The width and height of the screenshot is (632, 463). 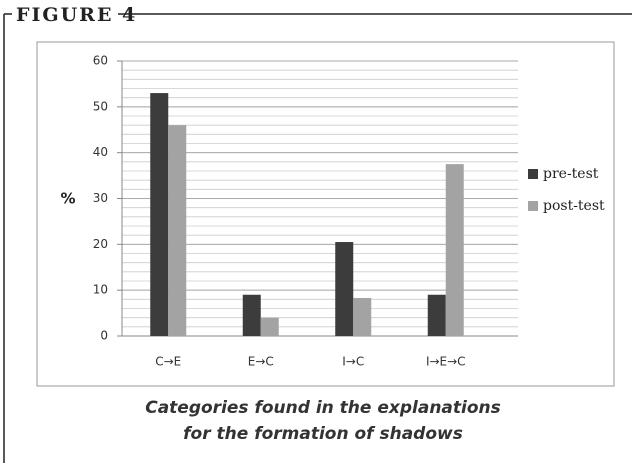 I want to click on y-tick-label: 0, so click(x=104, y=336).